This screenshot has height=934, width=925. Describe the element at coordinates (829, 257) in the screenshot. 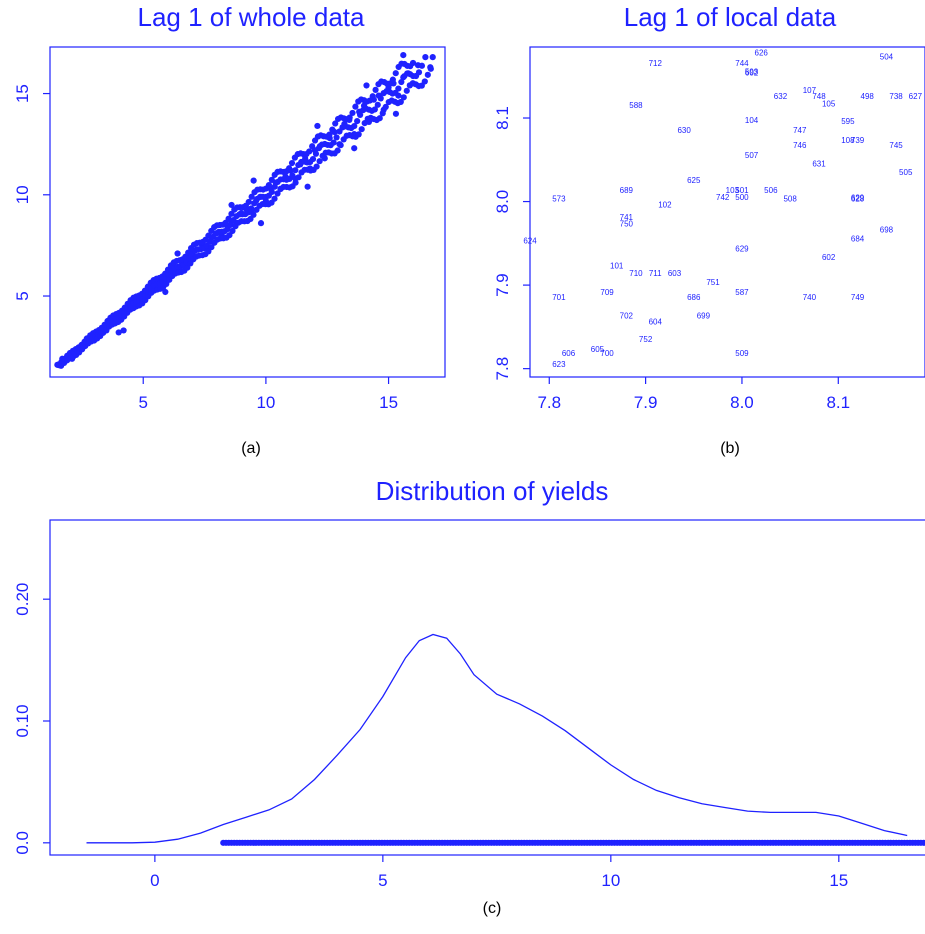

I see `point-label: 602` at that location.